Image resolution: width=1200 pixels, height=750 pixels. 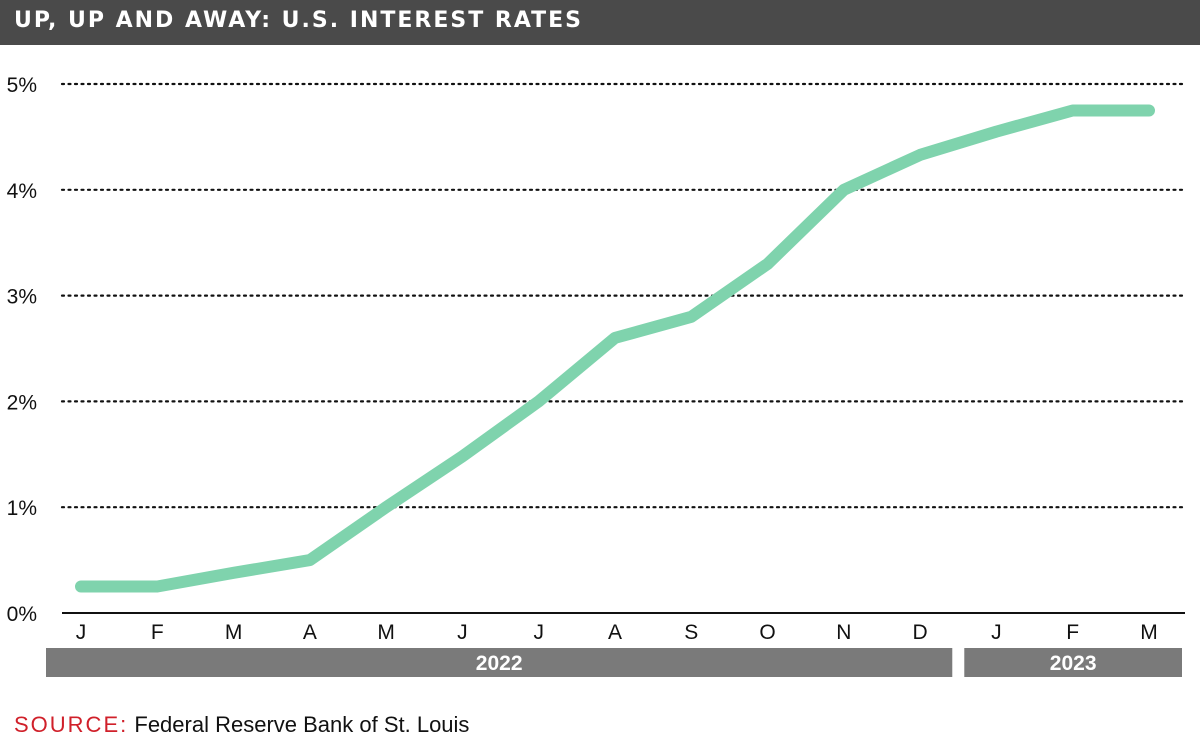 What do you see at coordinates (22, 508) in the screenshot?
I see `y-tick-label: 1%` at bounding box center [22, 508].